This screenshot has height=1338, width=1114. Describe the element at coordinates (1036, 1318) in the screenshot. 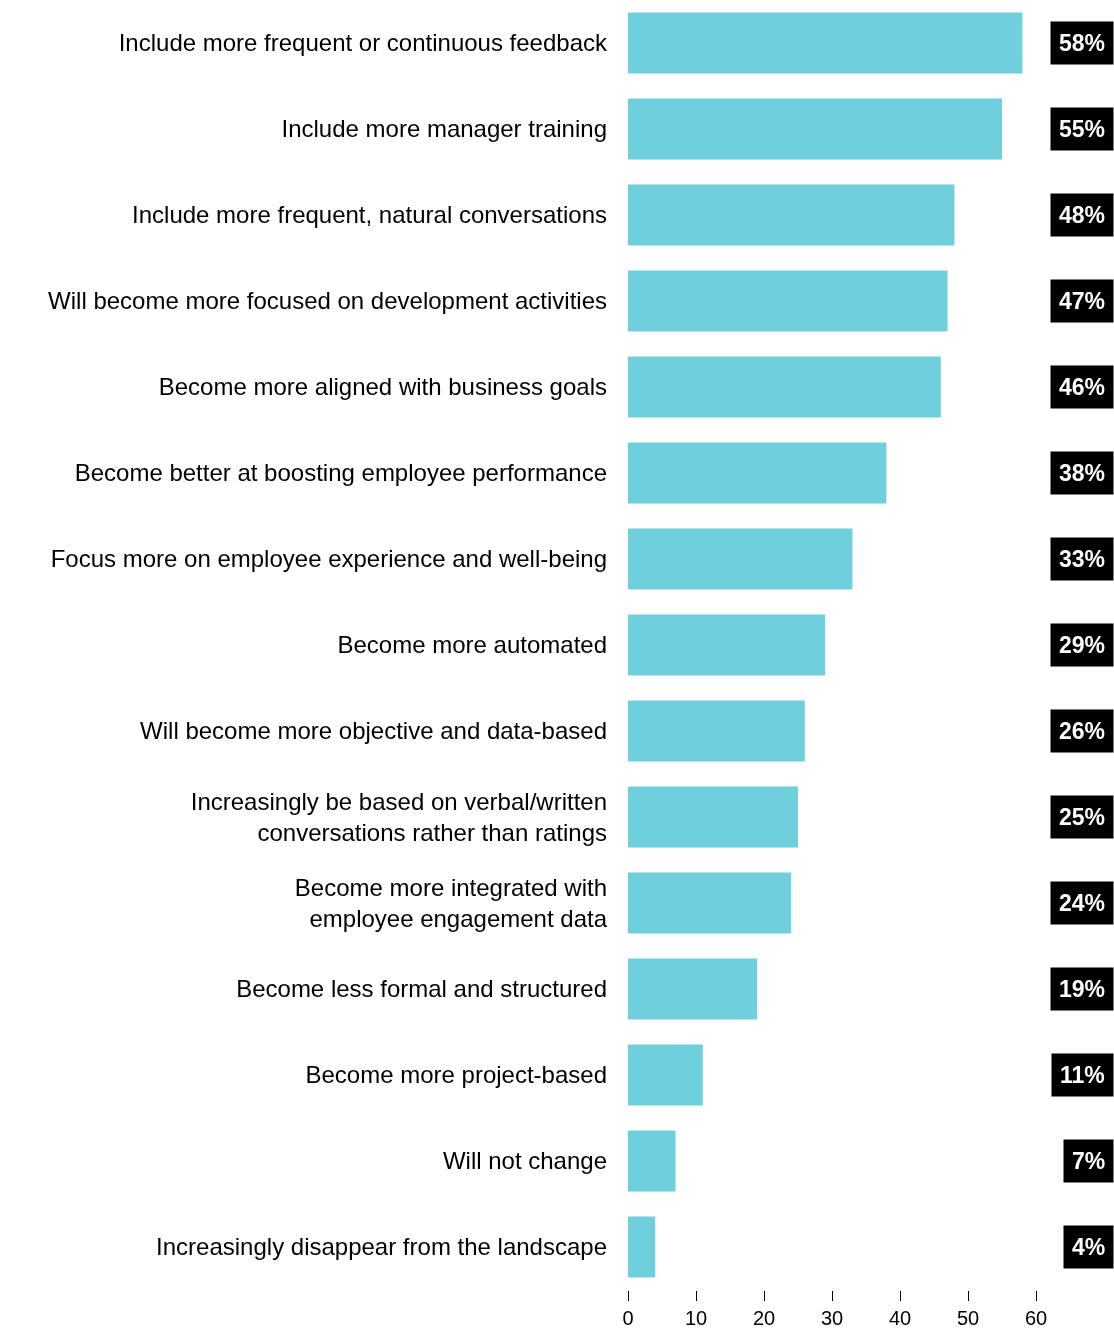

I see `x-tick-label: 60` at that location.